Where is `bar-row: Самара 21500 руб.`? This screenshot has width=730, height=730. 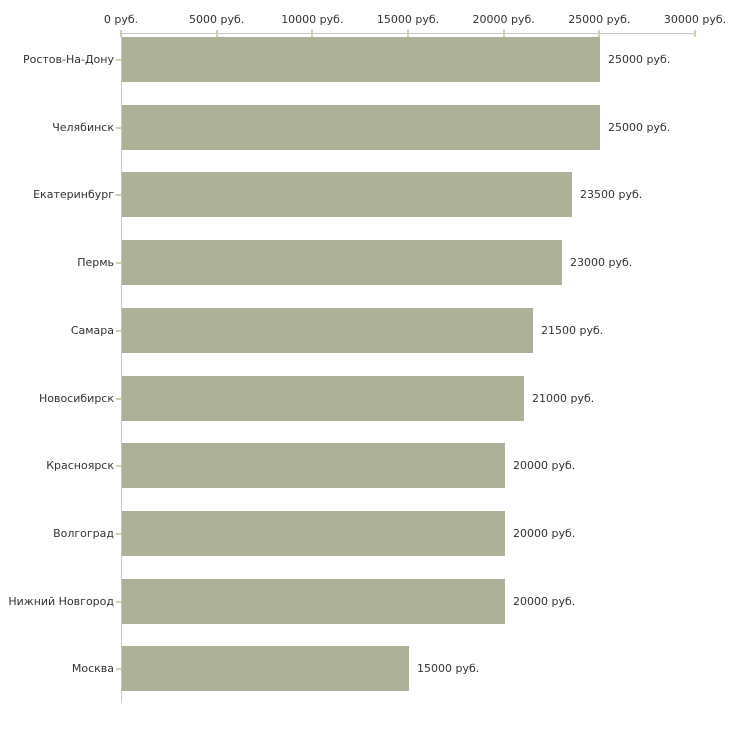
bar-row: Самара 21500 руб. is located at coordinates (365, 330).